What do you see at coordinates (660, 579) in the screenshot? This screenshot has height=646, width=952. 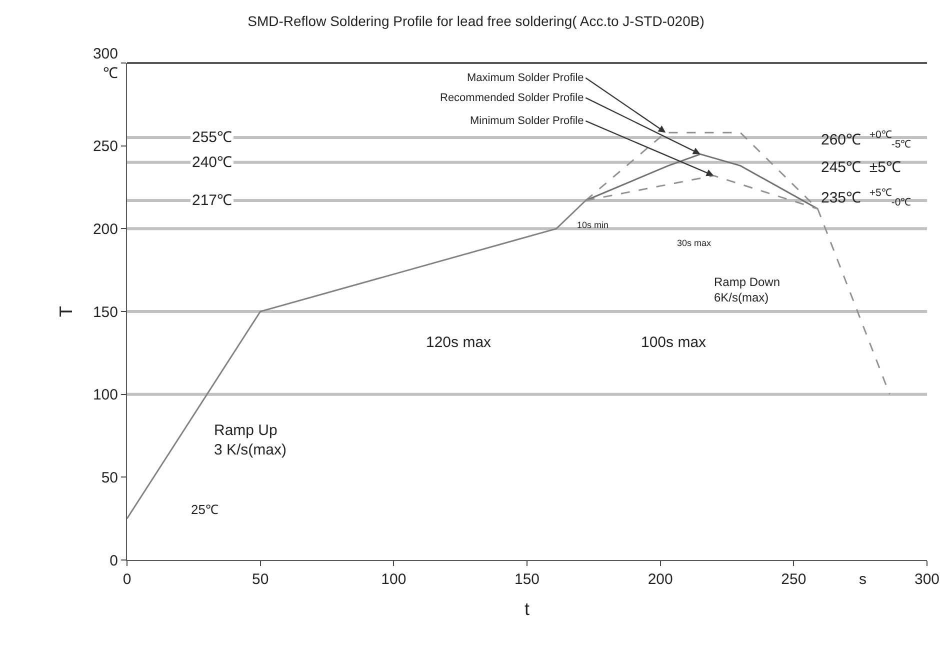 I see `x-tick-label: 200` at bounding box center [660, 579].